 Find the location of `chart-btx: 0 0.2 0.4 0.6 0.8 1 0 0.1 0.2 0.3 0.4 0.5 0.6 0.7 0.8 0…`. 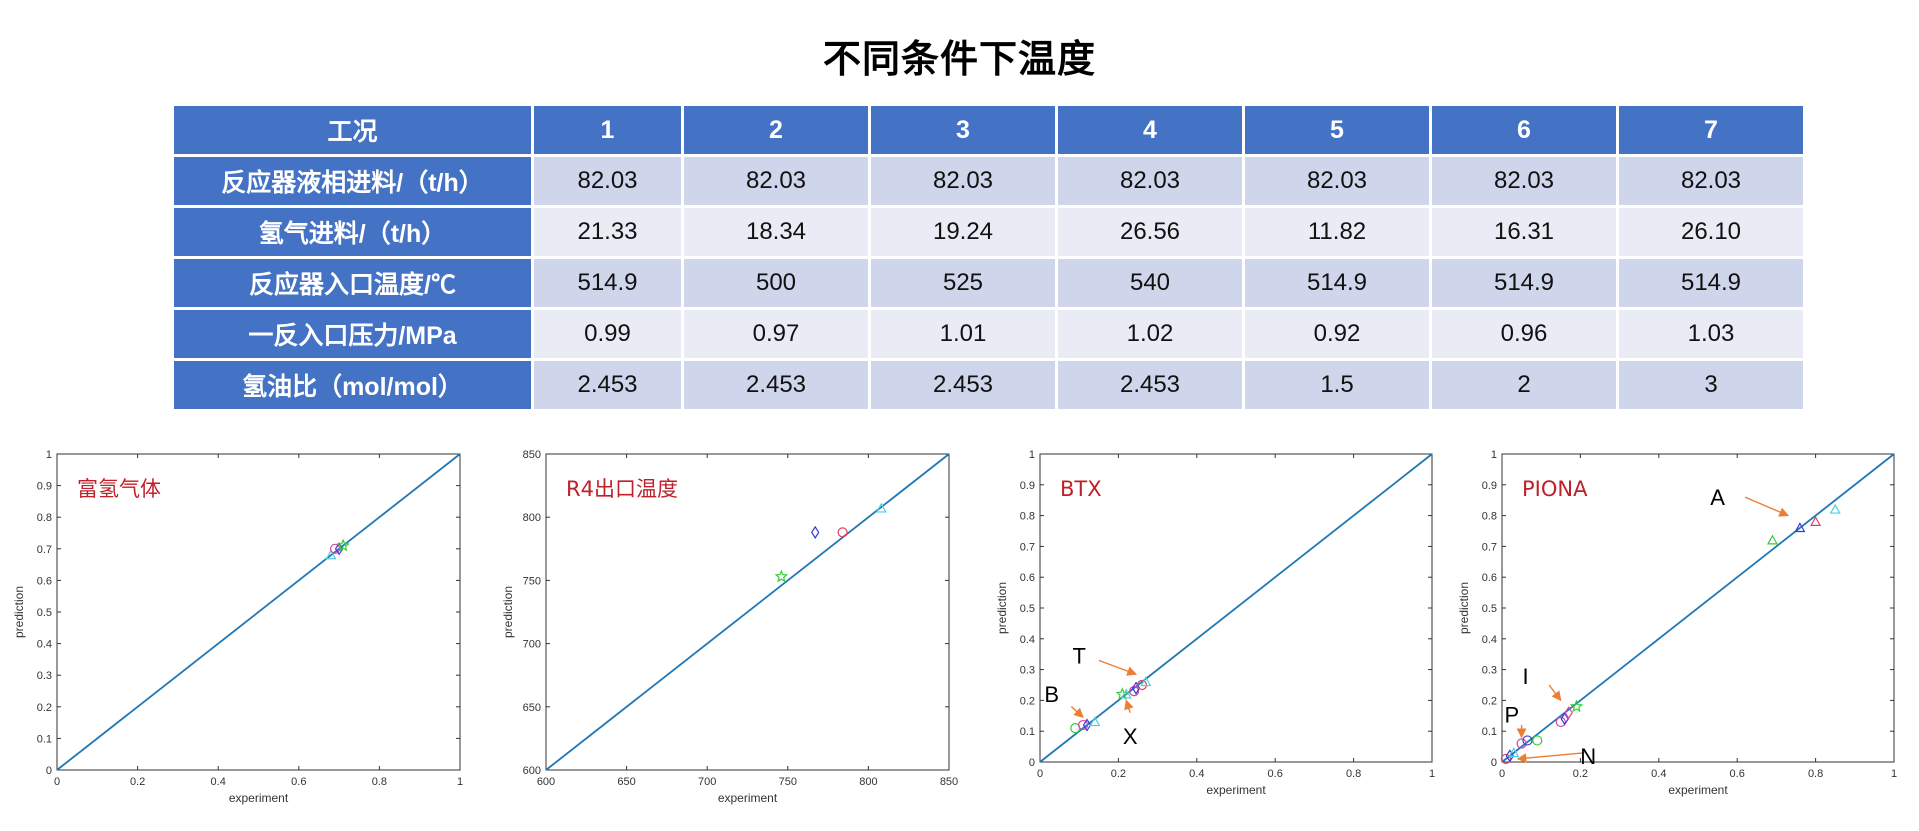

chart-btx: 0 0.2 0.4 0.6 0.8 1 0 0.1 0.2 0.3 0.4 0.5 0.6 0.7 0.8 0… is located at coordinates (1211, 635).